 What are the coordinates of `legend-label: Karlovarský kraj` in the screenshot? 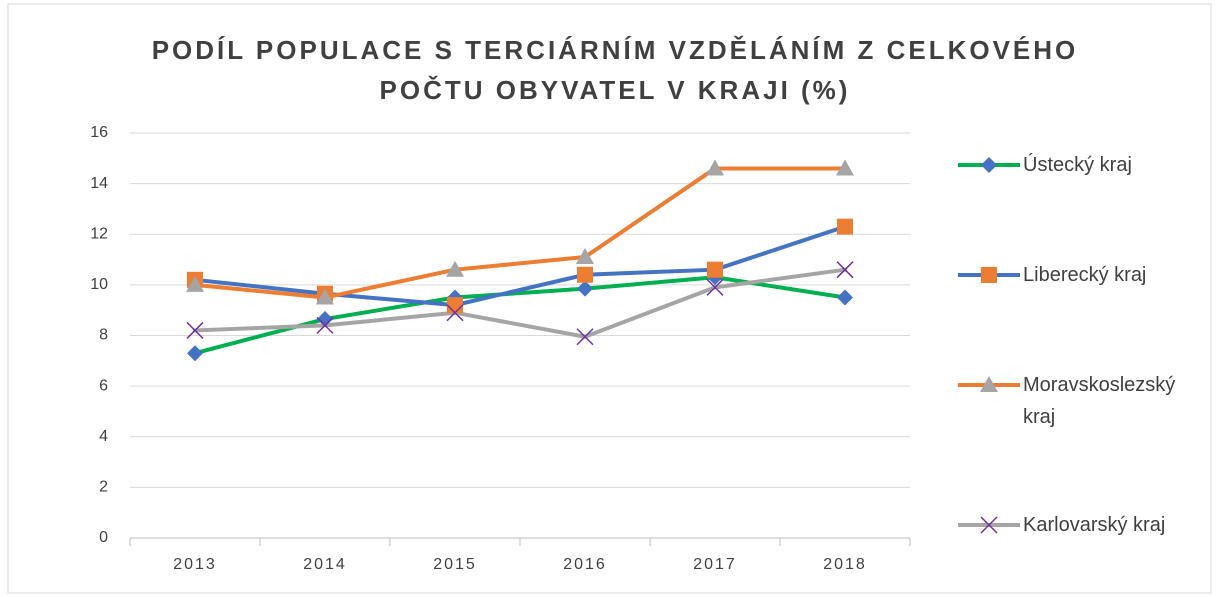 It's located at (1094, 525).